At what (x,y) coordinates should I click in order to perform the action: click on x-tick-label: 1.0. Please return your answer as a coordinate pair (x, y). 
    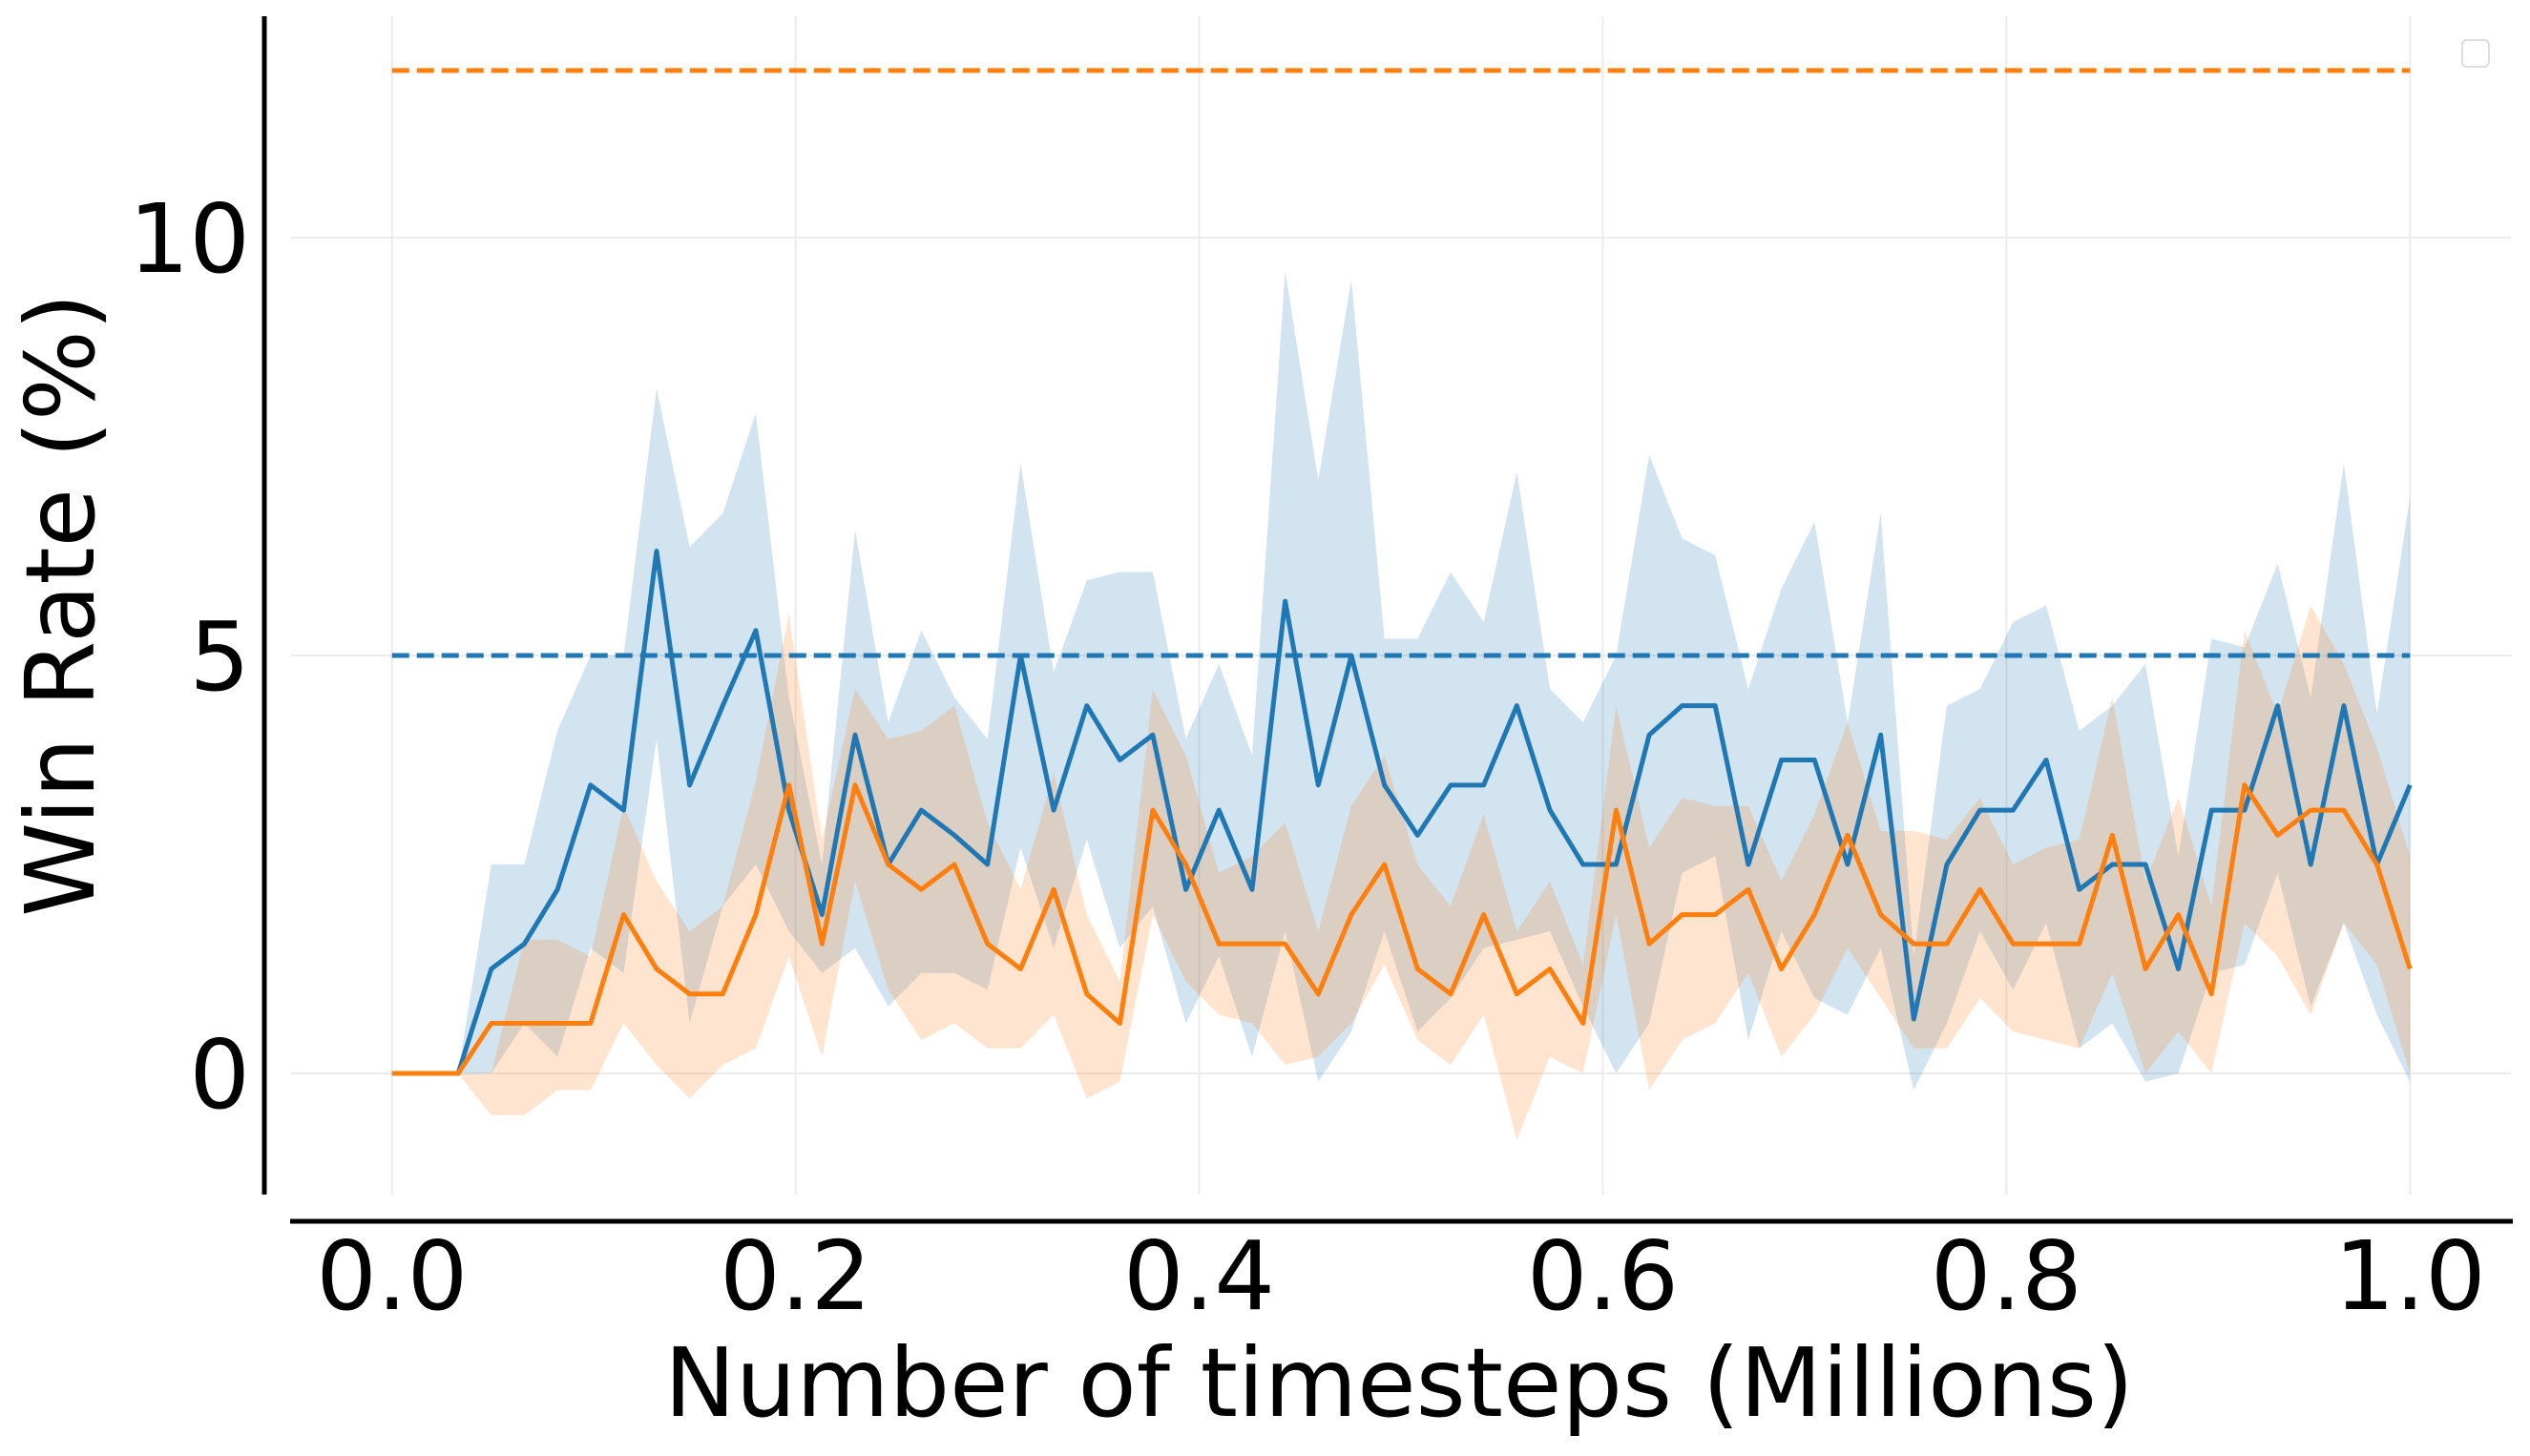
    Looking at the image, I should click on (2410, 1276).